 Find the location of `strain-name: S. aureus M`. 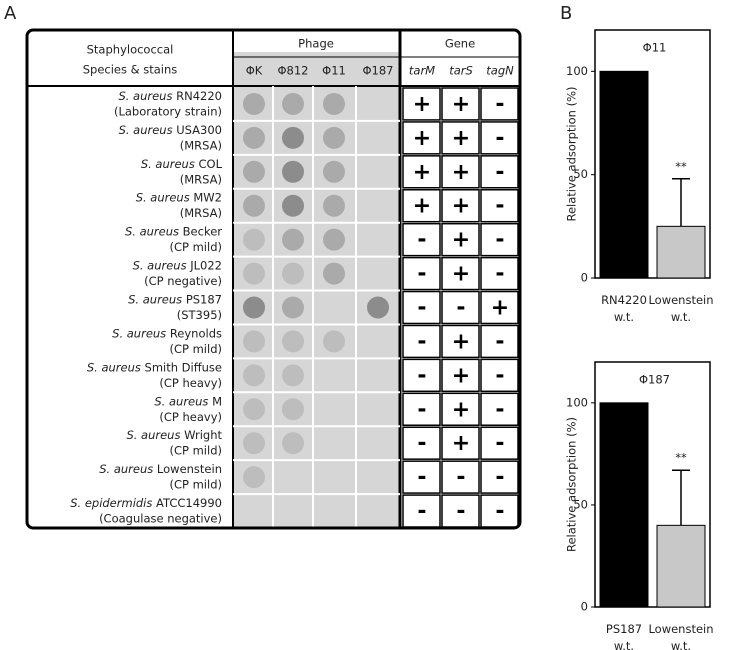

strain-name: S. aureus M is located at coordinates (188, 401).